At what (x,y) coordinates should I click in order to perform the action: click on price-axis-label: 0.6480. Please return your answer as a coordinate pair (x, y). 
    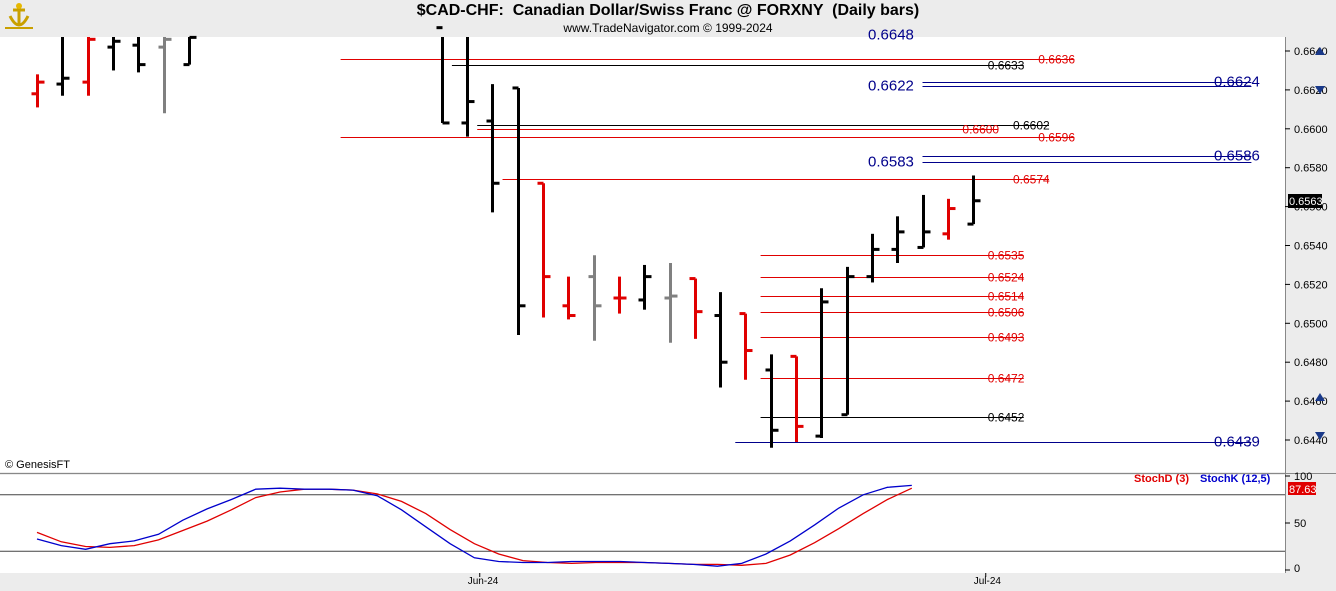
    Looking at the image, I should click on (1311, 363).